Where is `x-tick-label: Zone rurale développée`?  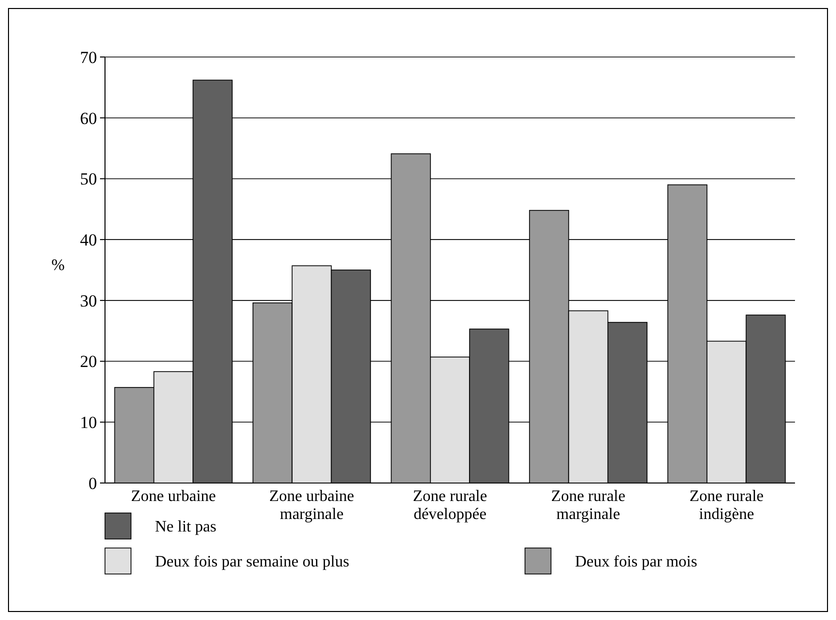 x-tick-label: Zone rurale développée is located at coordinates (450, 505).